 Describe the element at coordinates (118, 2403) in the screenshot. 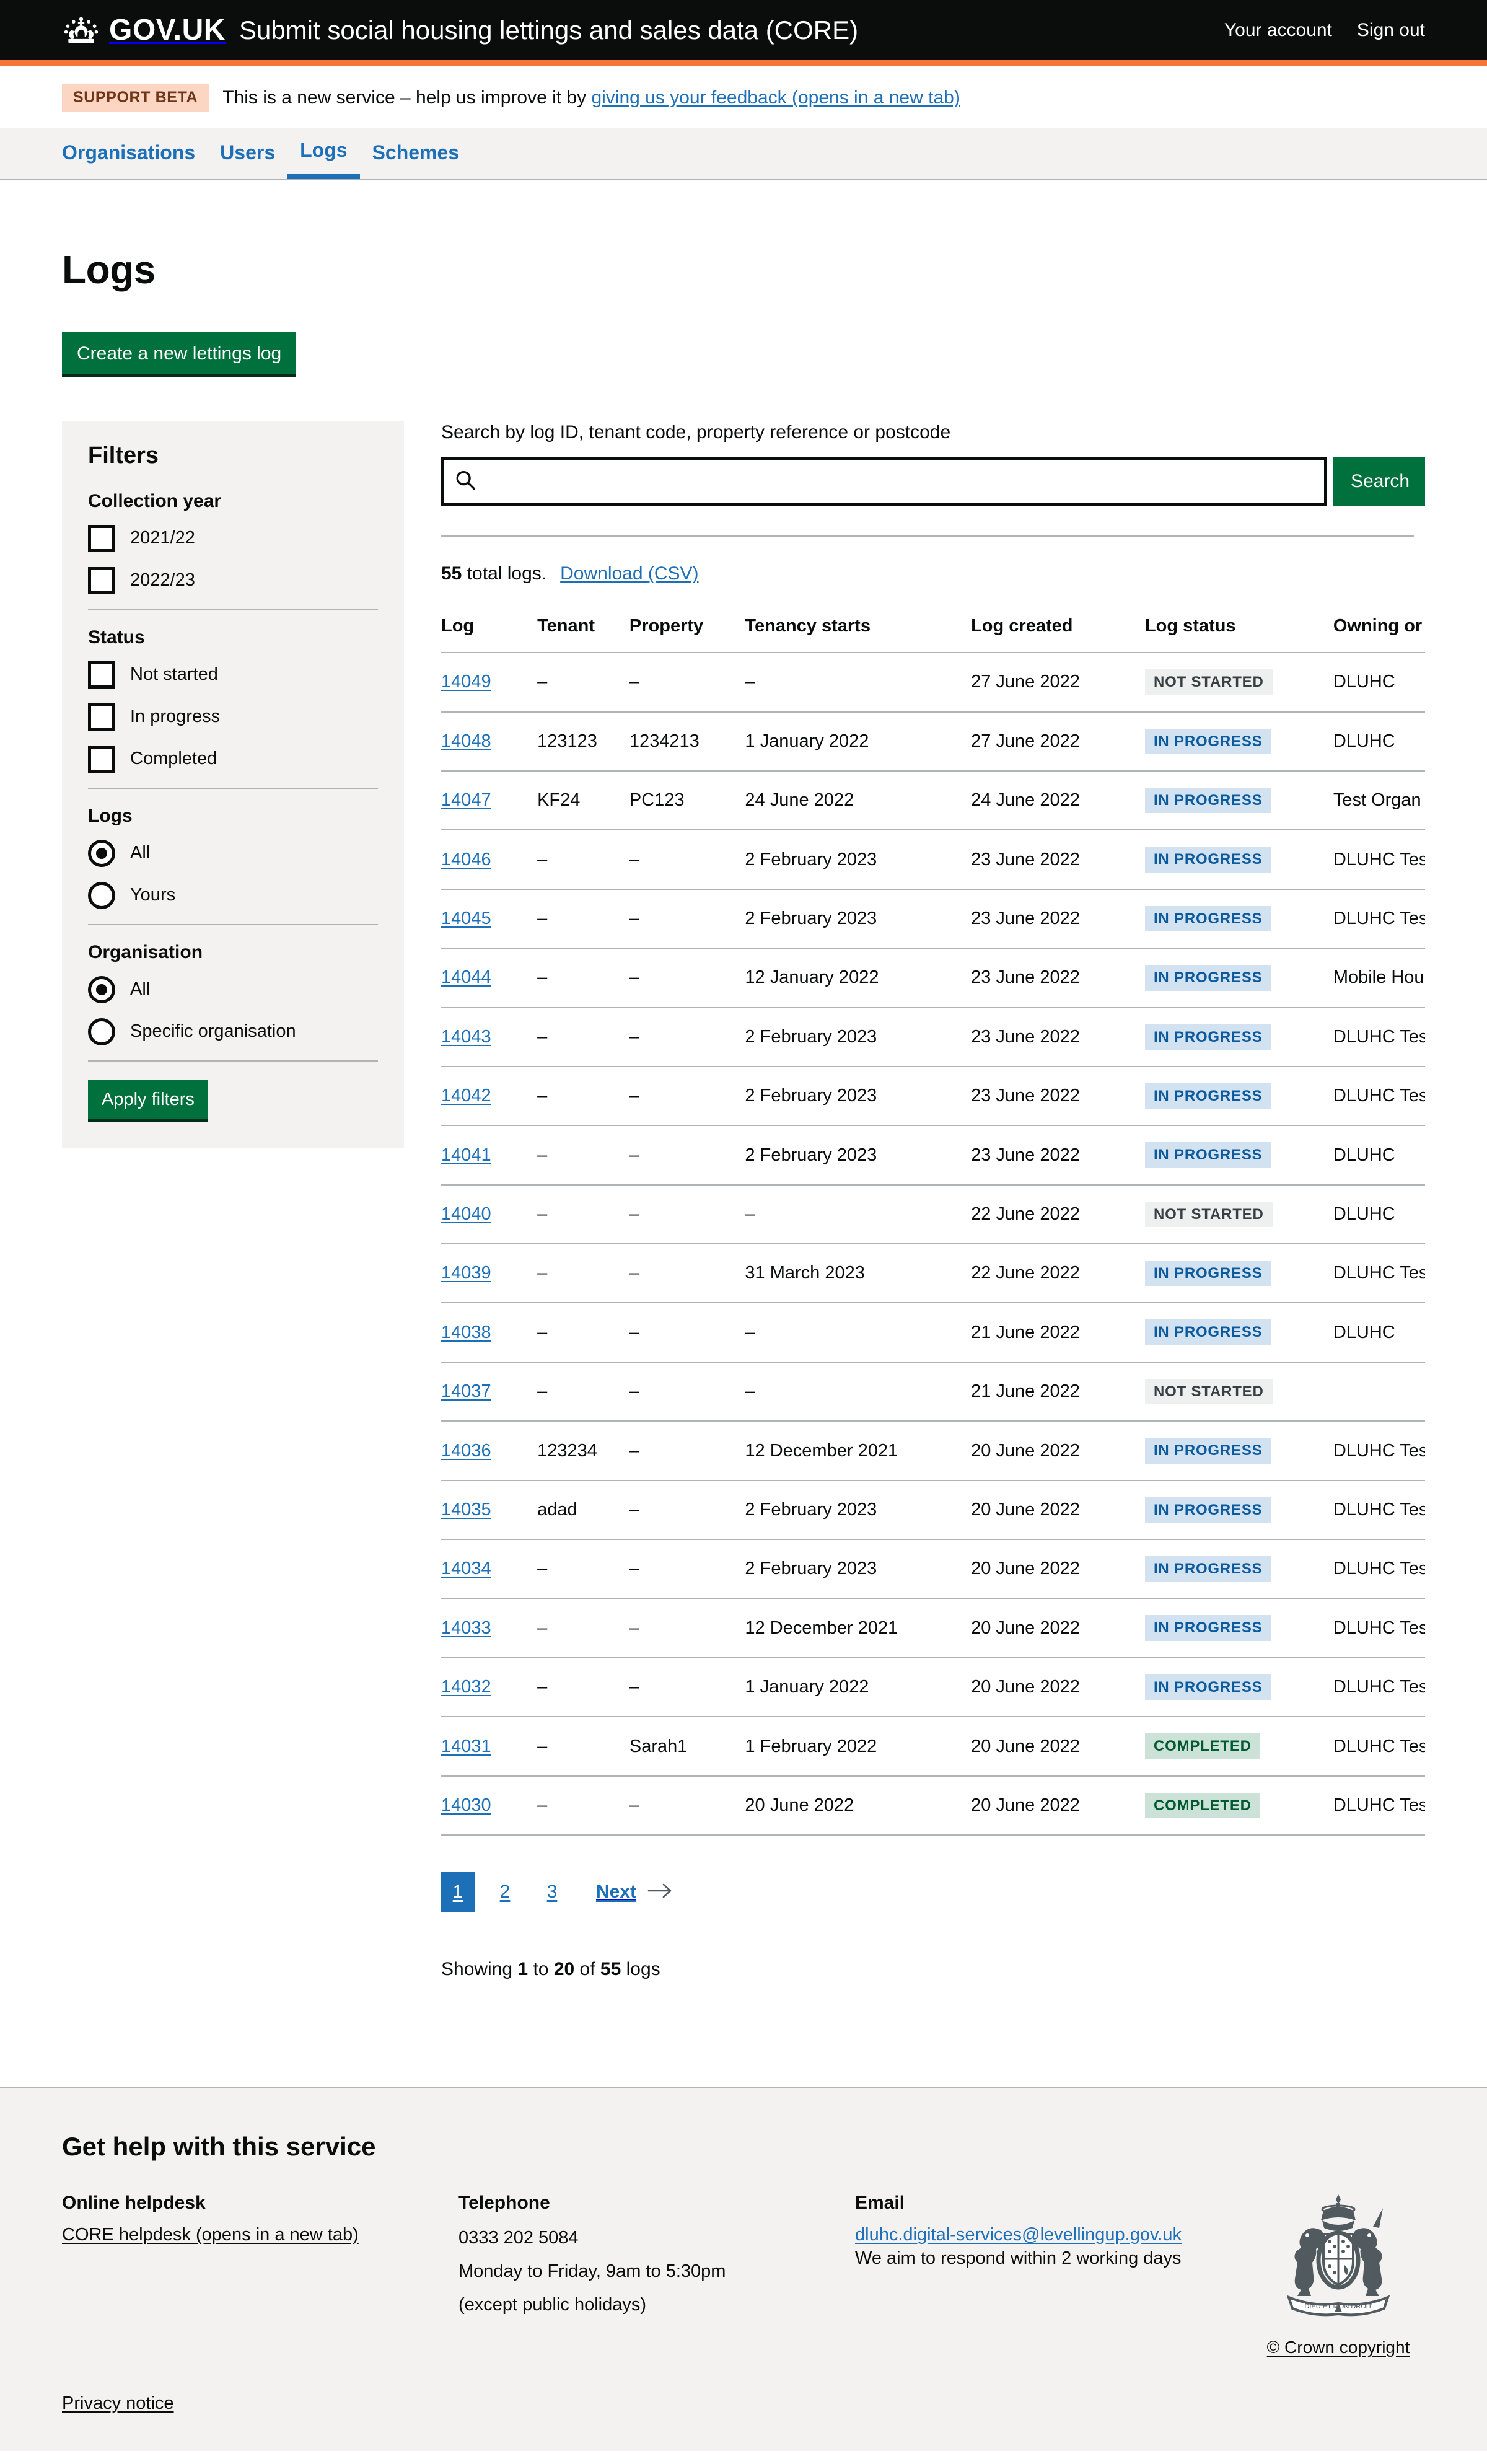

I see `privacy-notice-link: Privacy notice` at that location.